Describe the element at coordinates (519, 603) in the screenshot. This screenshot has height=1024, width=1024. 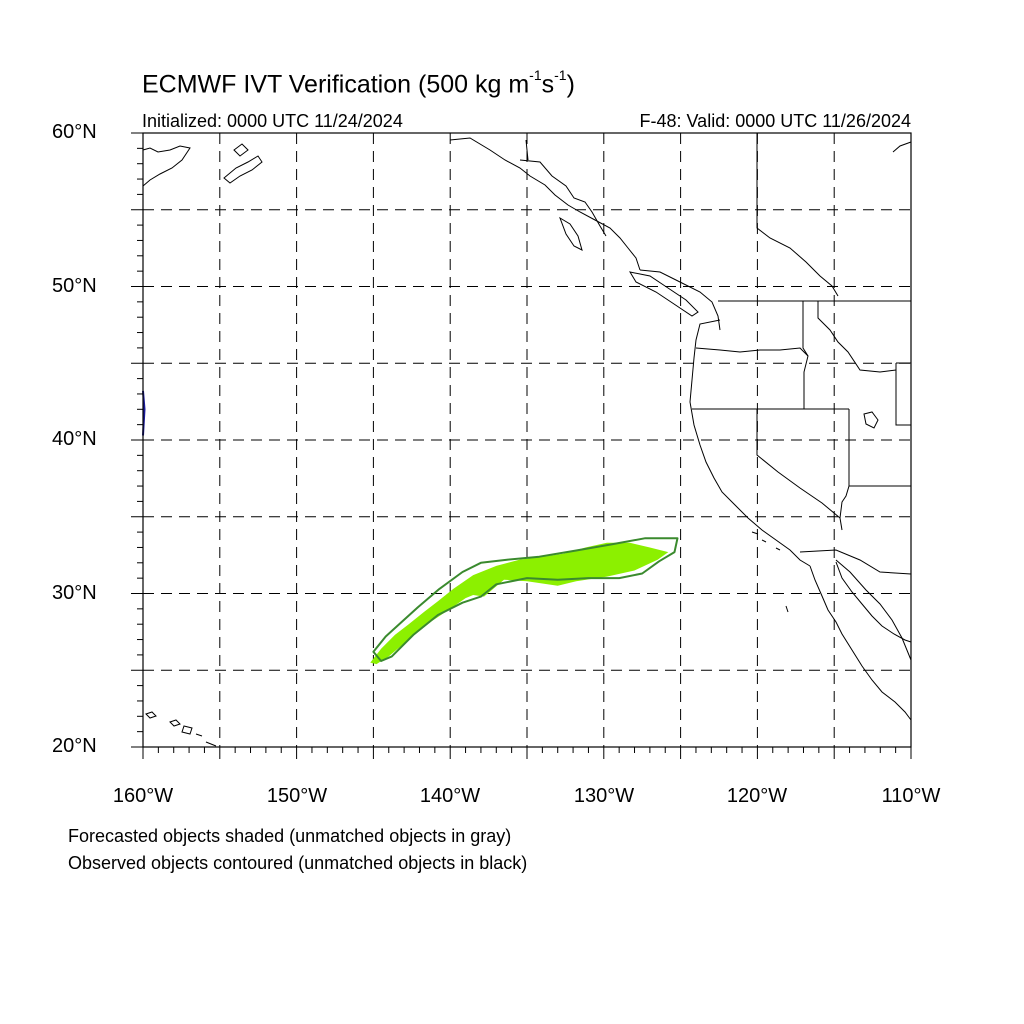
I see `forecast-object-shaded` at that location.